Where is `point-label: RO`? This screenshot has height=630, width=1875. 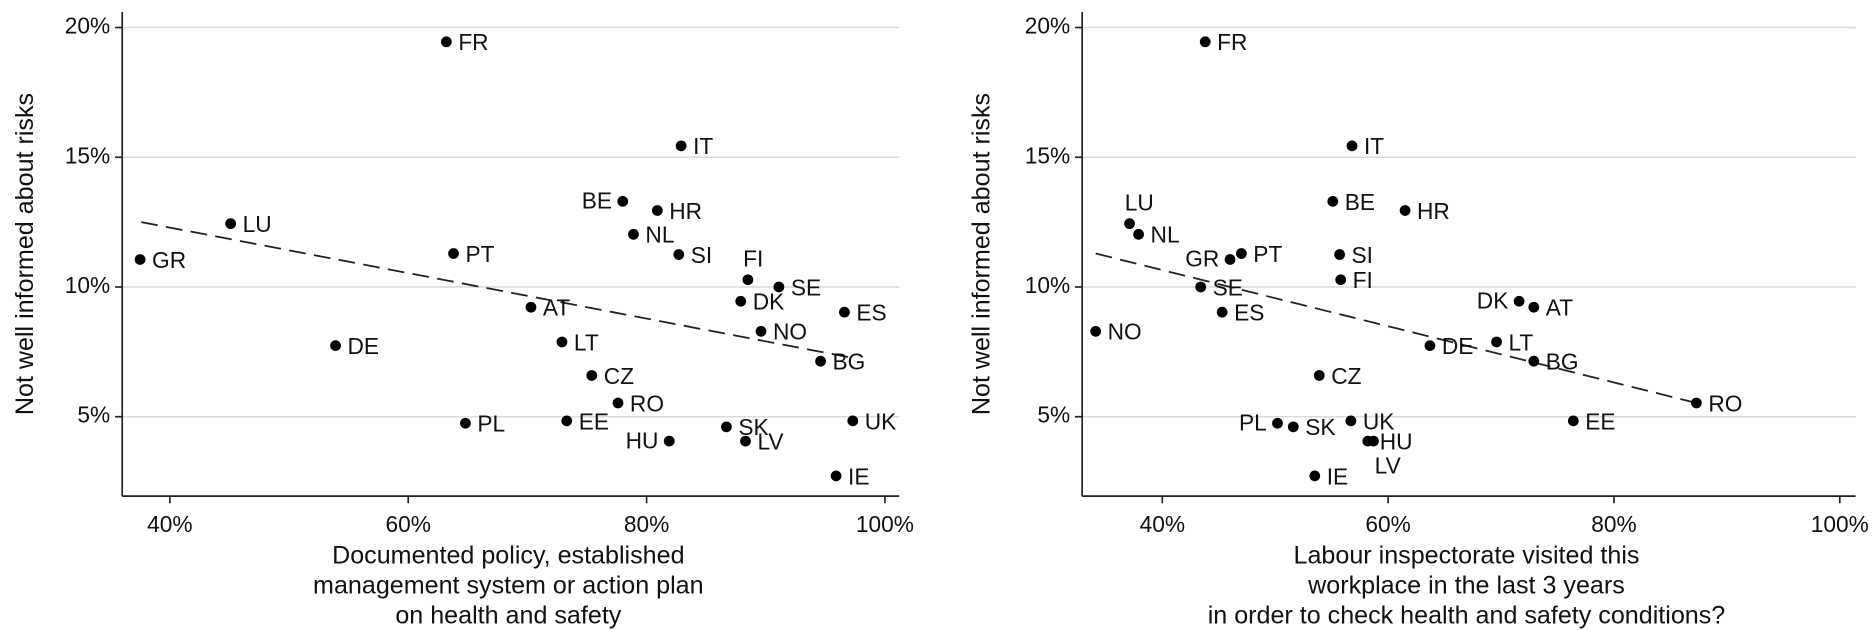 point-label: RO is located at coordinates (647, 403).